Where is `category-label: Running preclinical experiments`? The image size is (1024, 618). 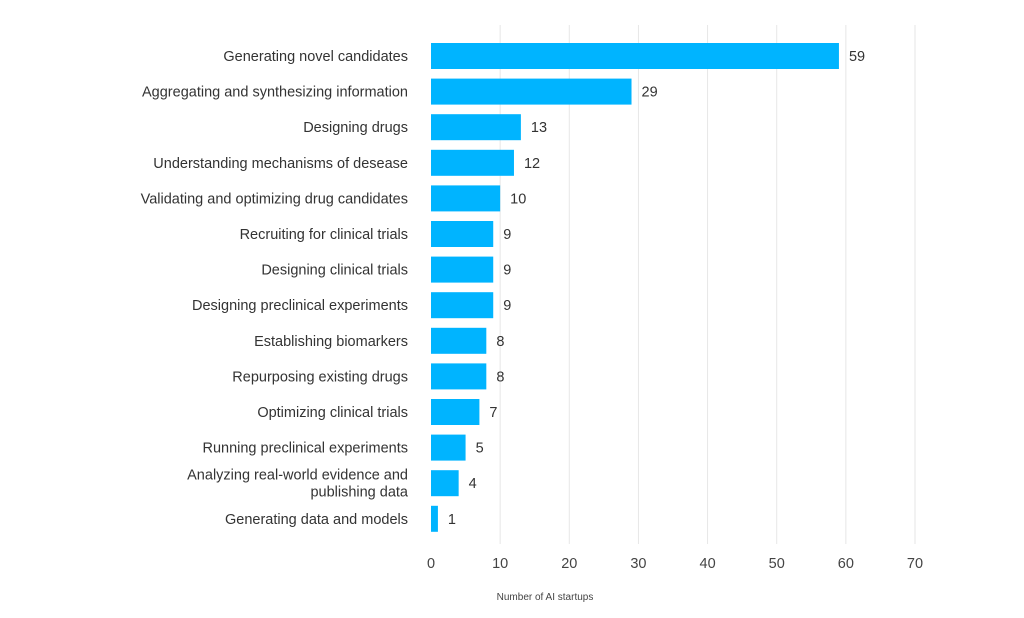 category-label: Running preclinical experiments is located at coordinates (305, 449).